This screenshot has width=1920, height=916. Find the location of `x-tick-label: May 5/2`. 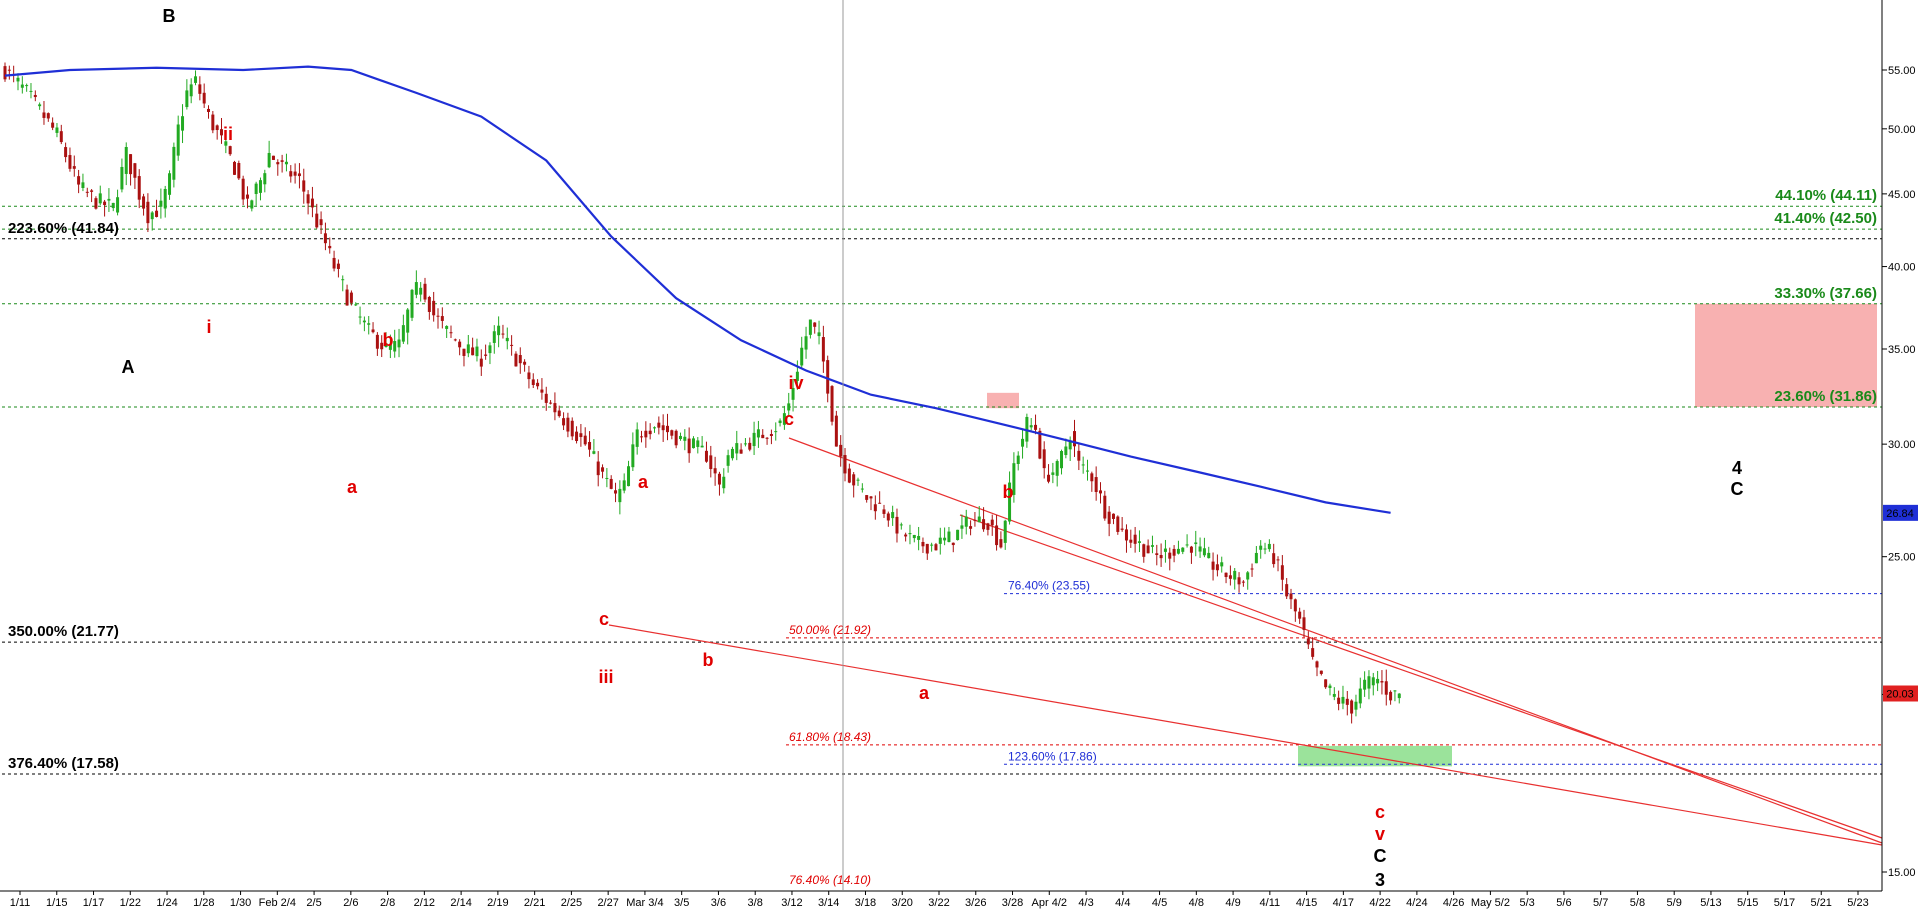

x-tick-label: May 5/2 is located at coordinates (1490, 903).